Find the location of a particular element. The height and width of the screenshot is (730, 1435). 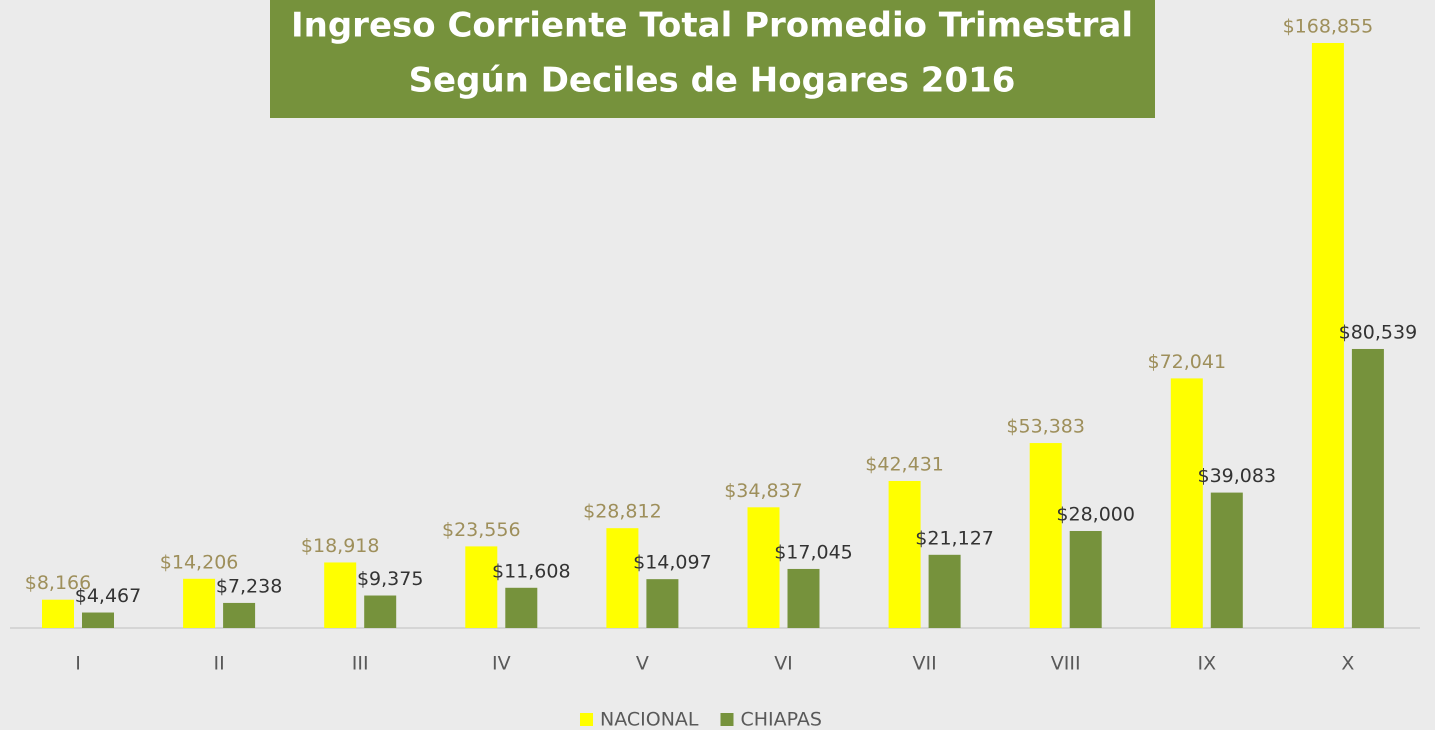

data-label: $21,127 is located at coordinates (954, 538).